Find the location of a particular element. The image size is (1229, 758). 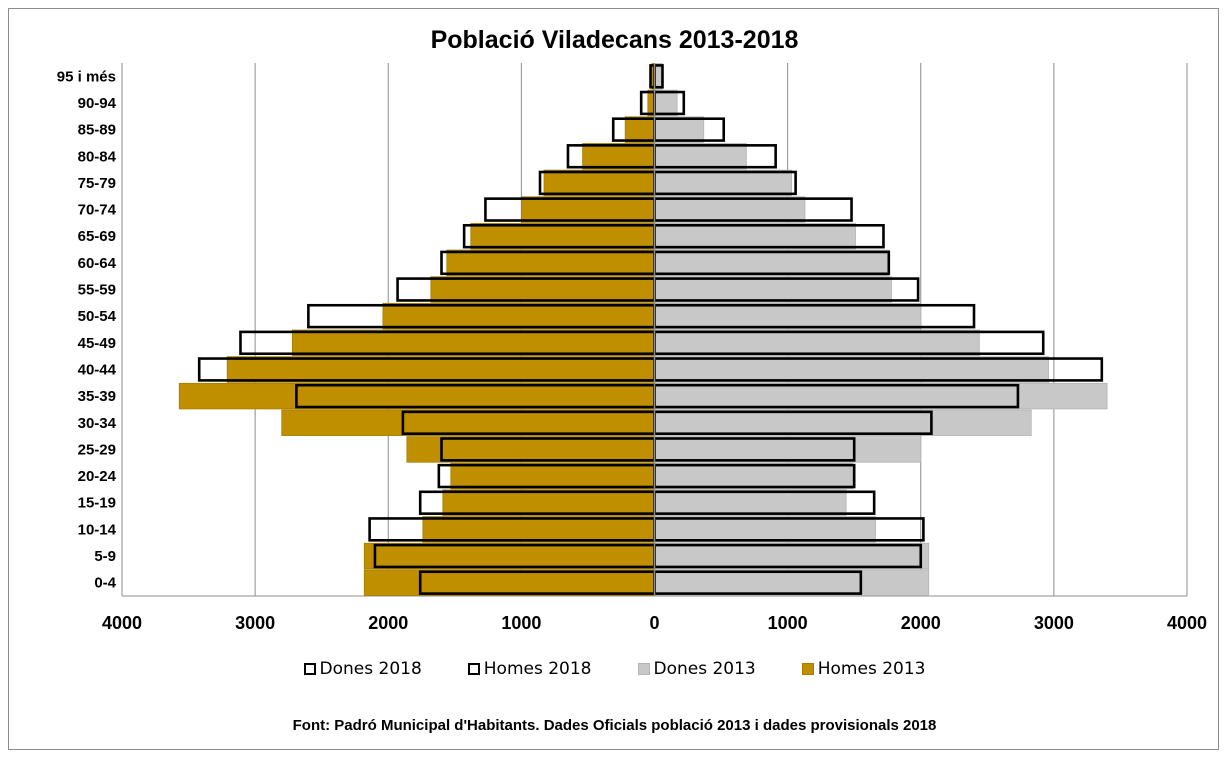

age-group-label: 45-49 is located at coordinates (97, 343).